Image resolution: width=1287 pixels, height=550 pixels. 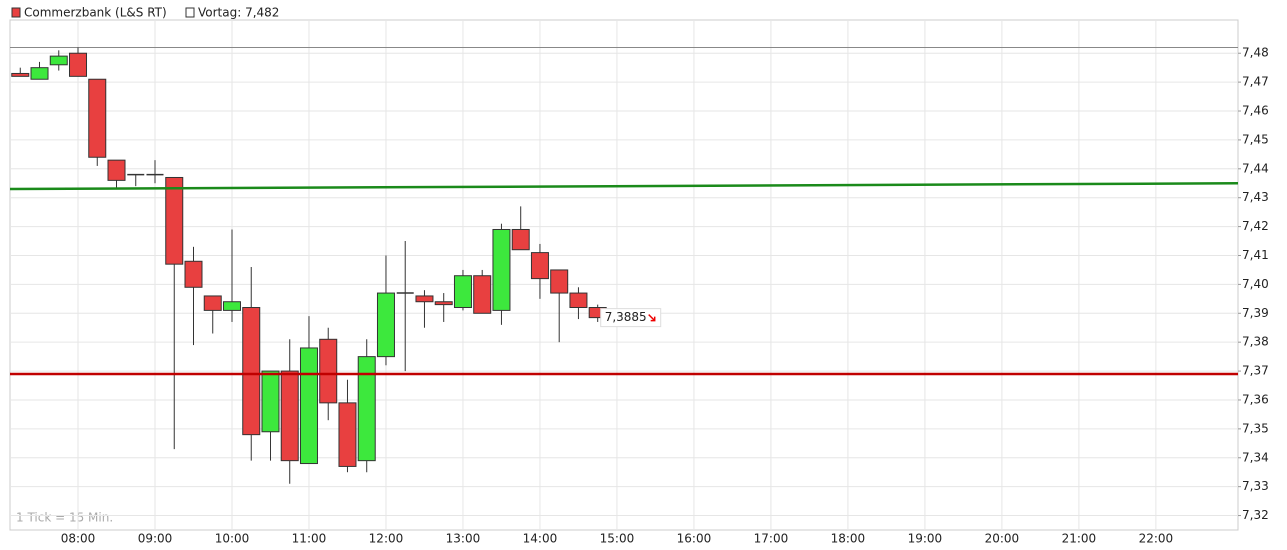 What do you see at coordinates (1255, 111) in the screenshot?
I see `y-tick-label: 7,46` at bounding box center [1255, 111].